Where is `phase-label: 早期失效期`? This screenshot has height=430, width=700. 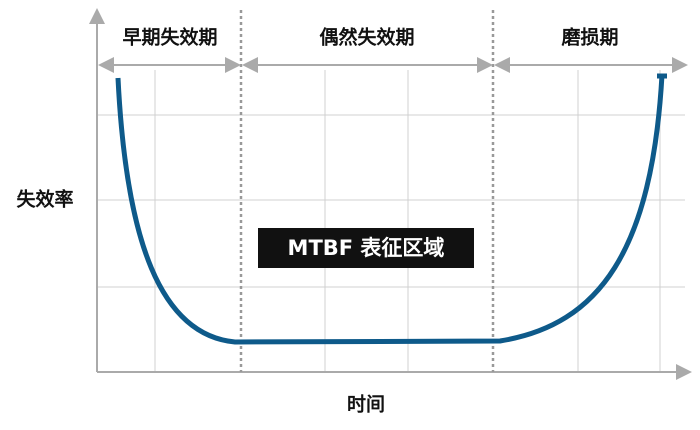 phase-label: 早期失效期 is located at coordinates (169, 37).